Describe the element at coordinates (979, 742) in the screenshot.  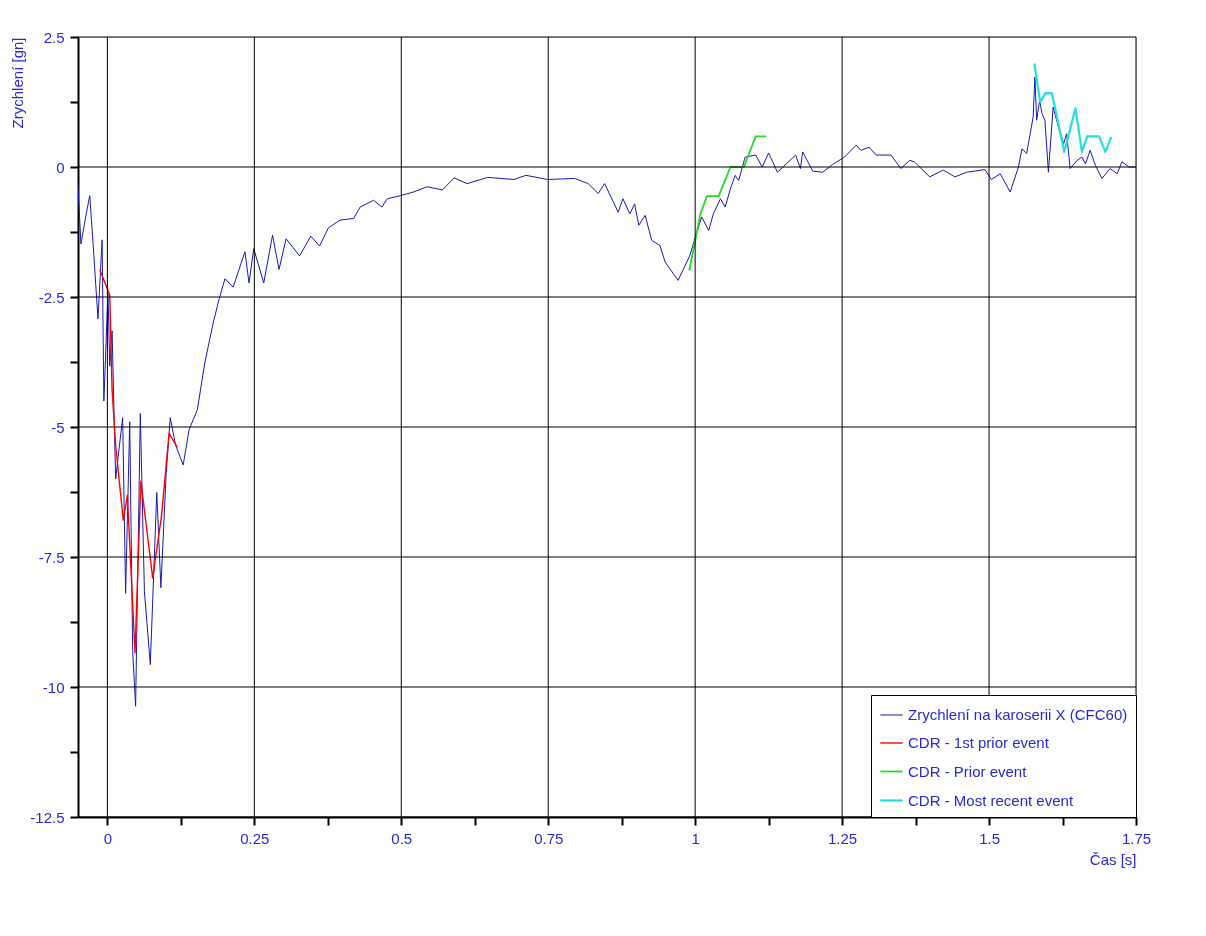
I see `legend-label: CDR - 1st prior event` at that location.